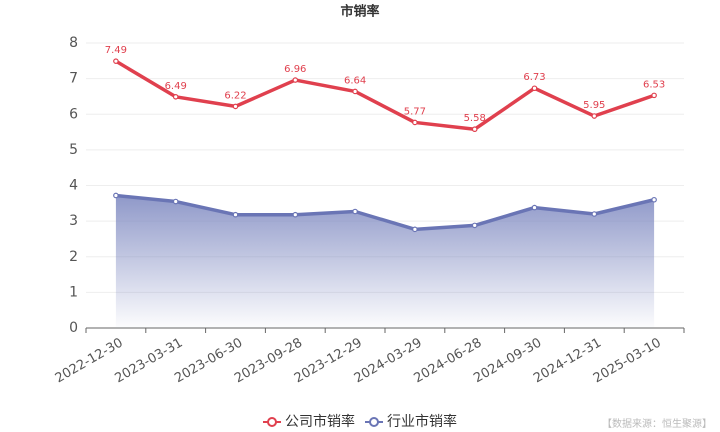  What do you see at coordinates (73, 150) in the screenshot?
I see `y-tick-label: 5` at bounding box center [73, 150].